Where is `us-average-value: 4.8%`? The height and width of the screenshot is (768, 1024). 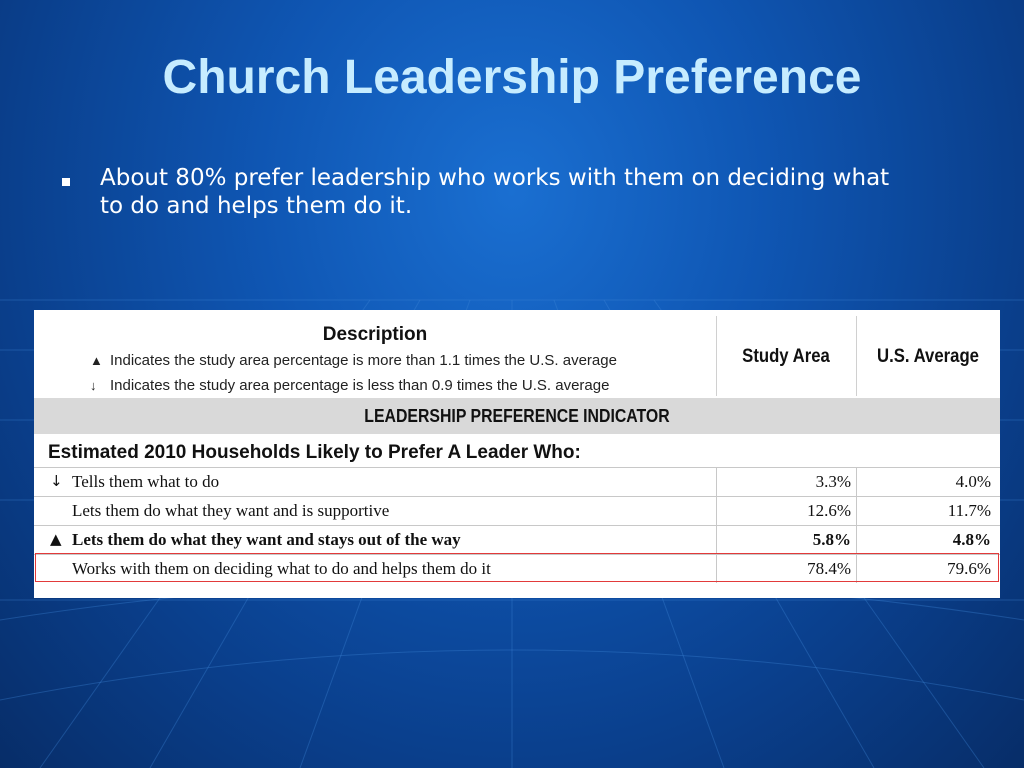 us-average-value: 4.8% is located at coordinates (971, 539).